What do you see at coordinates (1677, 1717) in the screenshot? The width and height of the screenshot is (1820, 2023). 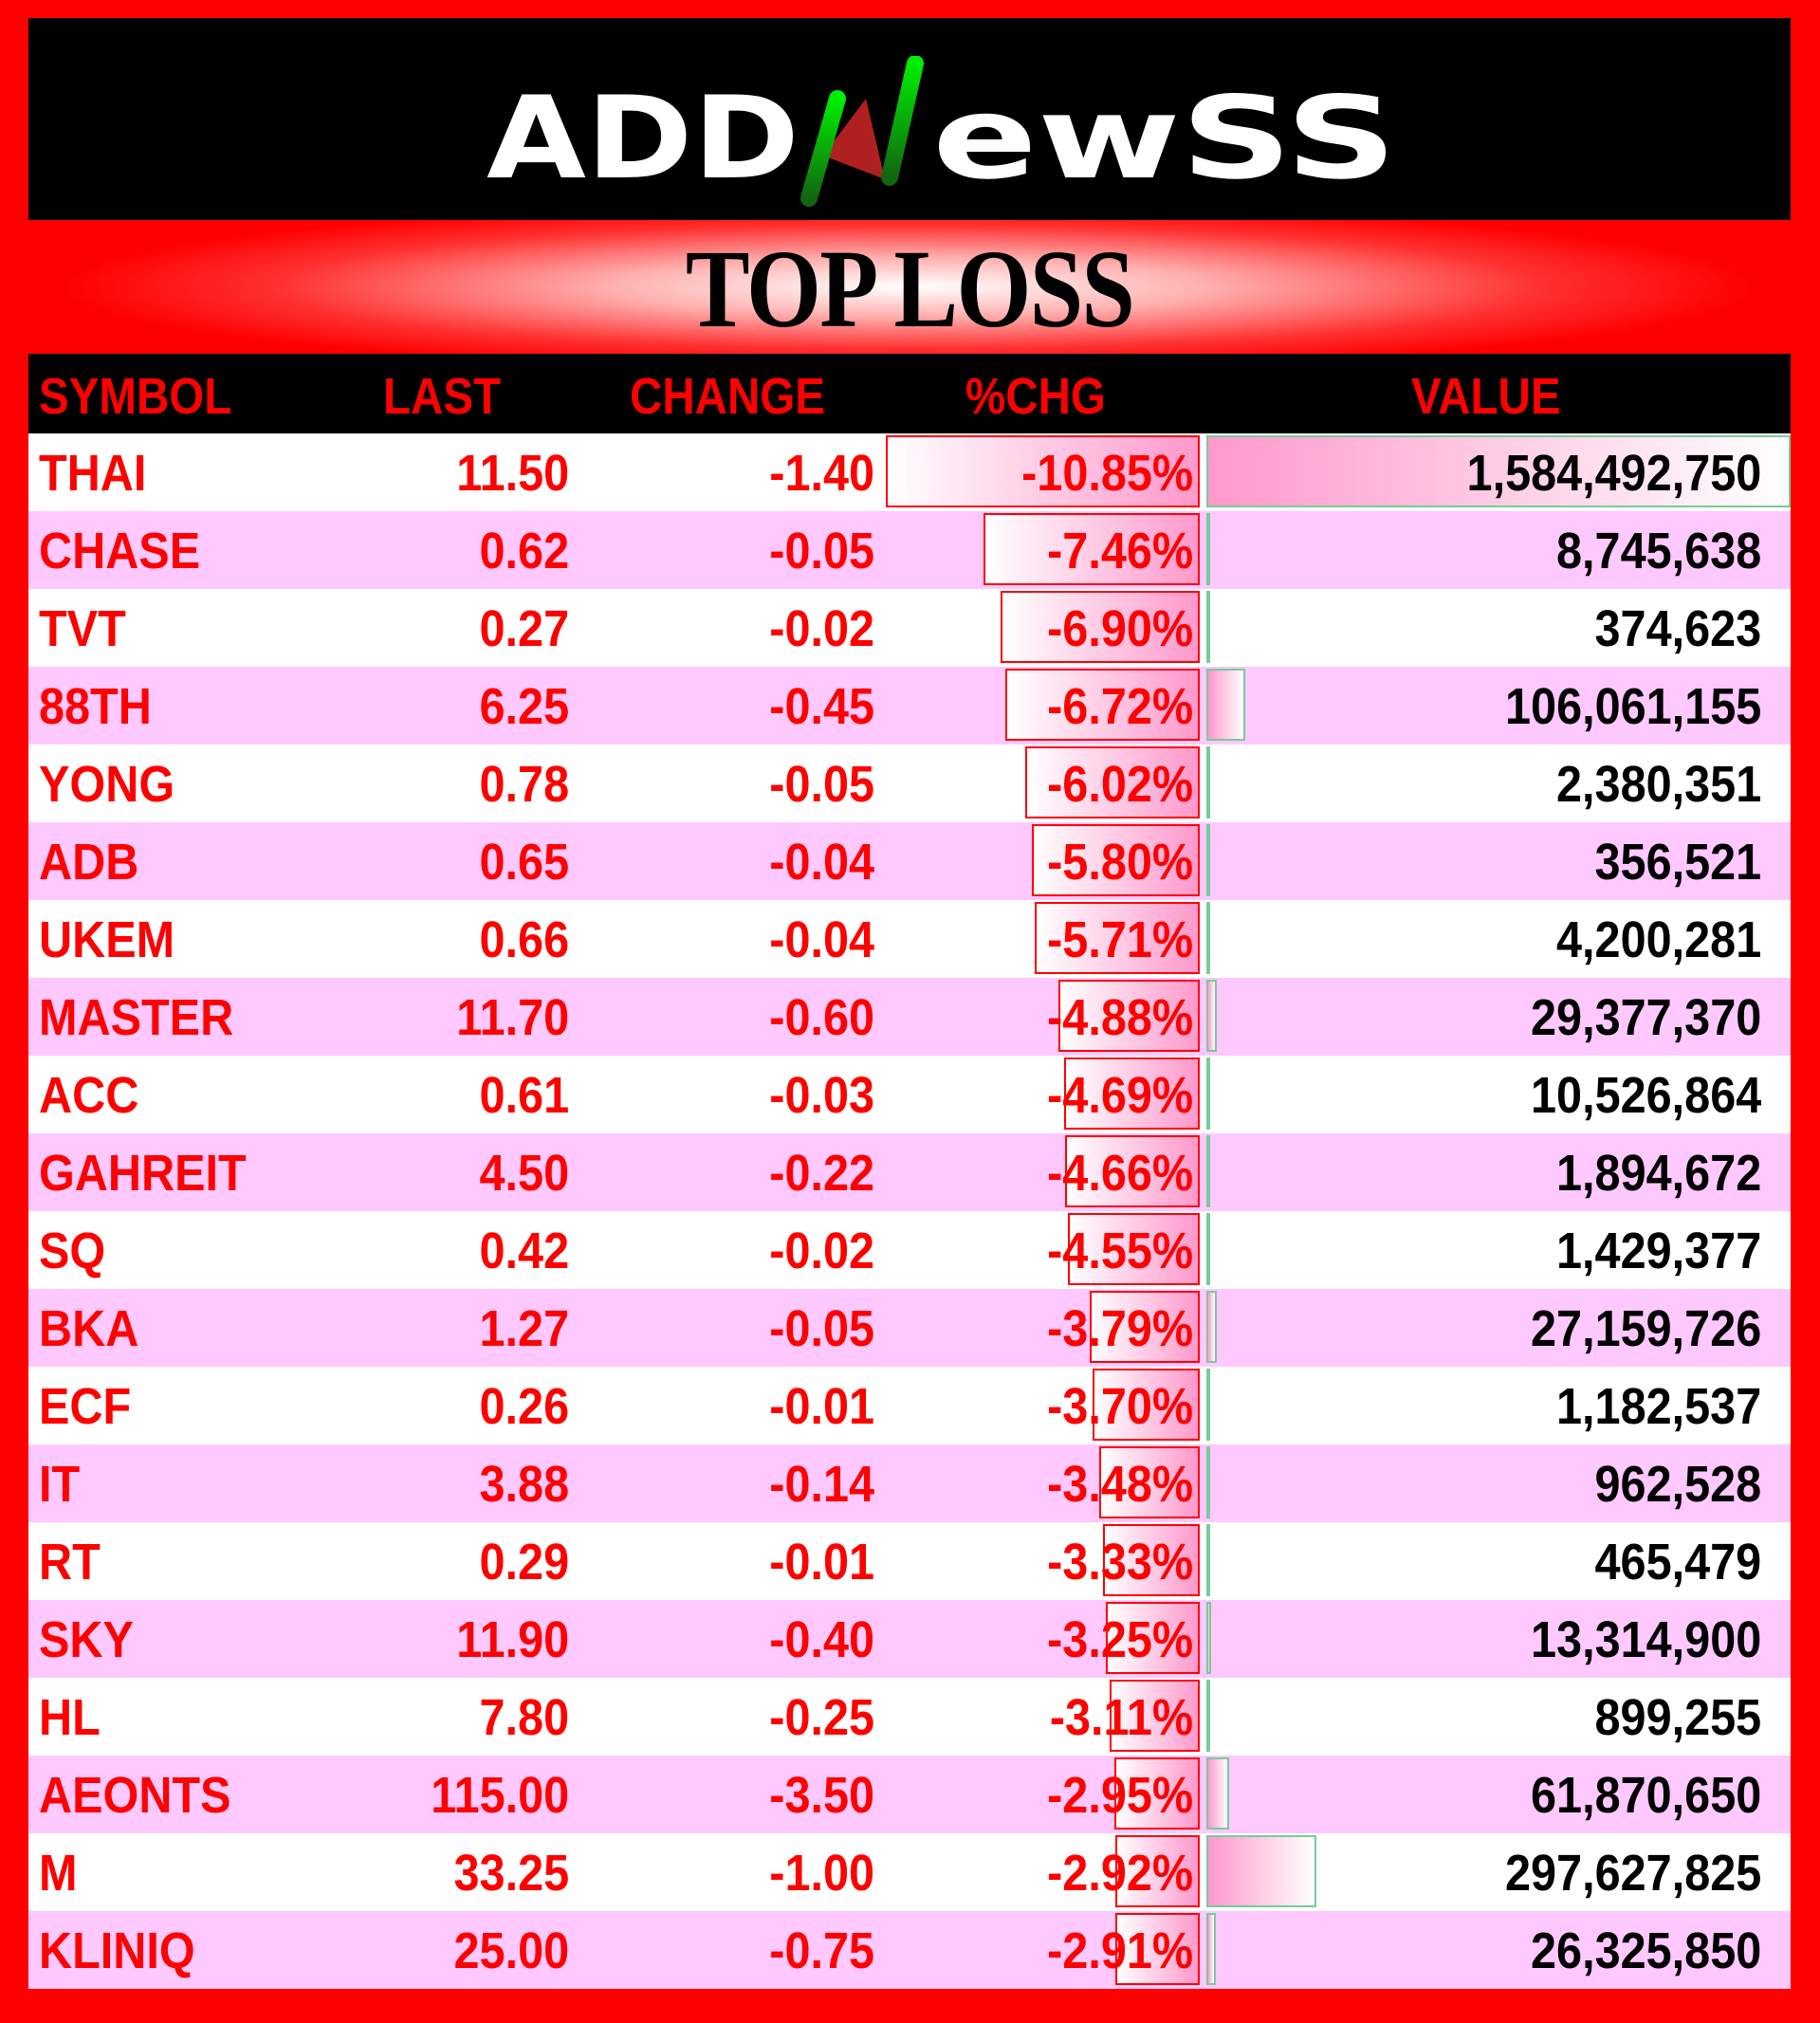 I see `cell-value: 899,255` at bounding box center [1677, 1717].